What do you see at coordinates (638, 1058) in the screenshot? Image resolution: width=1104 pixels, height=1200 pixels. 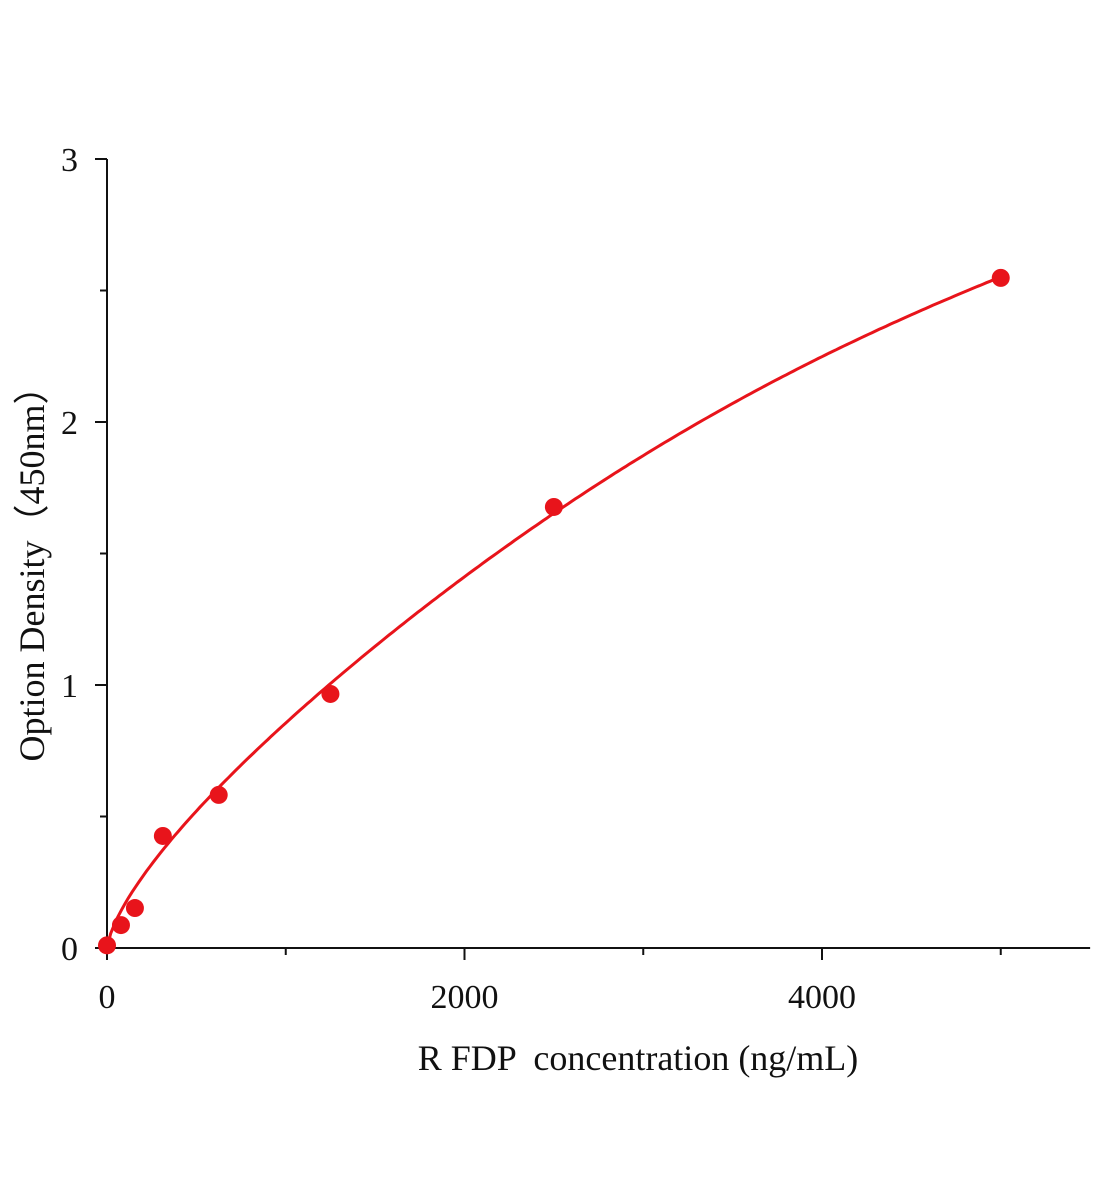 I see `x-axis-label: R FDP concentration (ng/mL)` at bounding box center [638, 1058].